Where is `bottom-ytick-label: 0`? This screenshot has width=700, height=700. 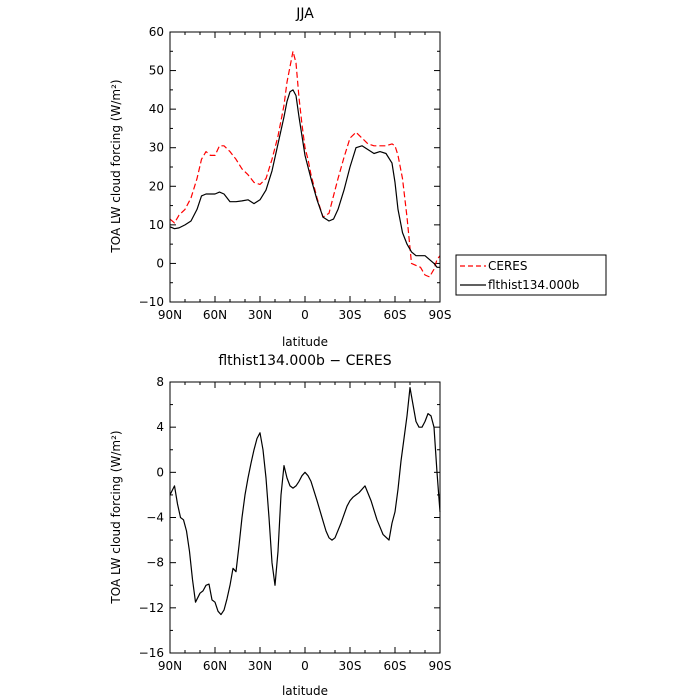
bottom-ytick-label: 0 is located at coordinates (160, 472).